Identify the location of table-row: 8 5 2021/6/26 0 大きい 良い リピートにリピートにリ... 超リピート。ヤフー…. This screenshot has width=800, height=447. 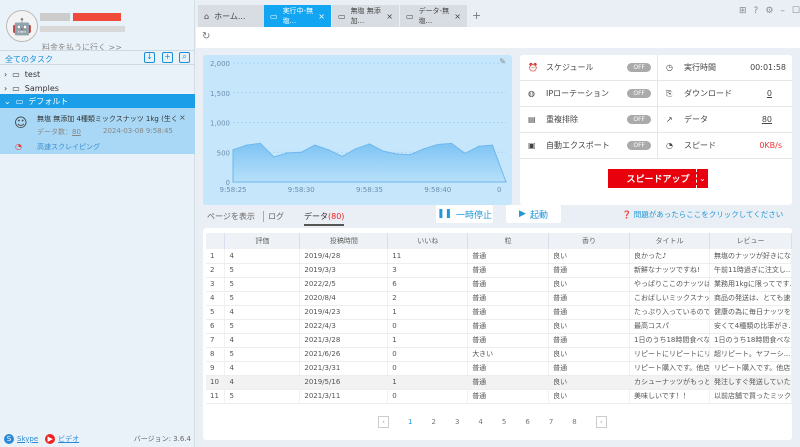
(499, 354).